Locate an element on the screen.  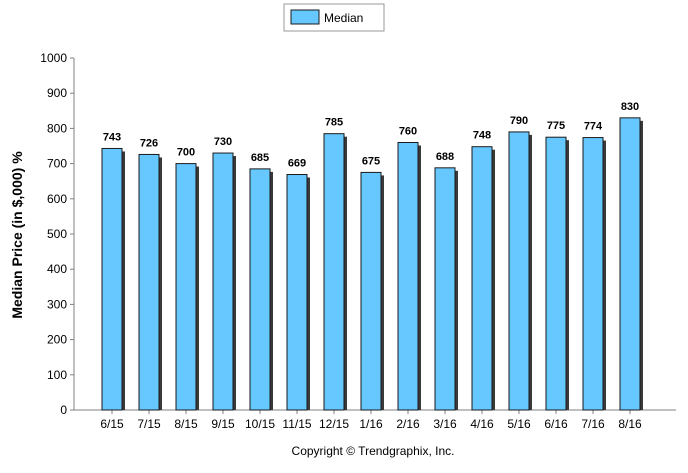
y-axis-title: Median Price (in $,000) % is located at coordinates (17, 235).